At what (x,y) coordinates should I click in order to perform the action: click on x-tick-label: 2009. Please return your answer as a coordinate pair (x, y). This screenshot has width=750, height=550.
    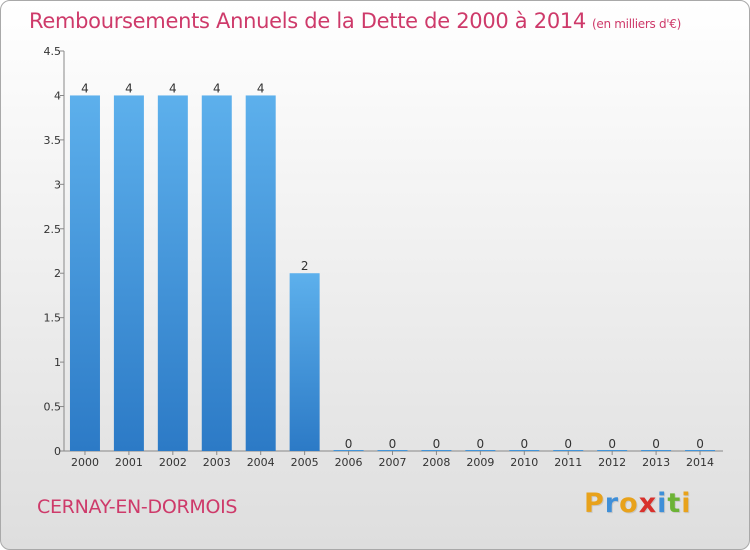
    Looking at the image, I should click on (480, 462).